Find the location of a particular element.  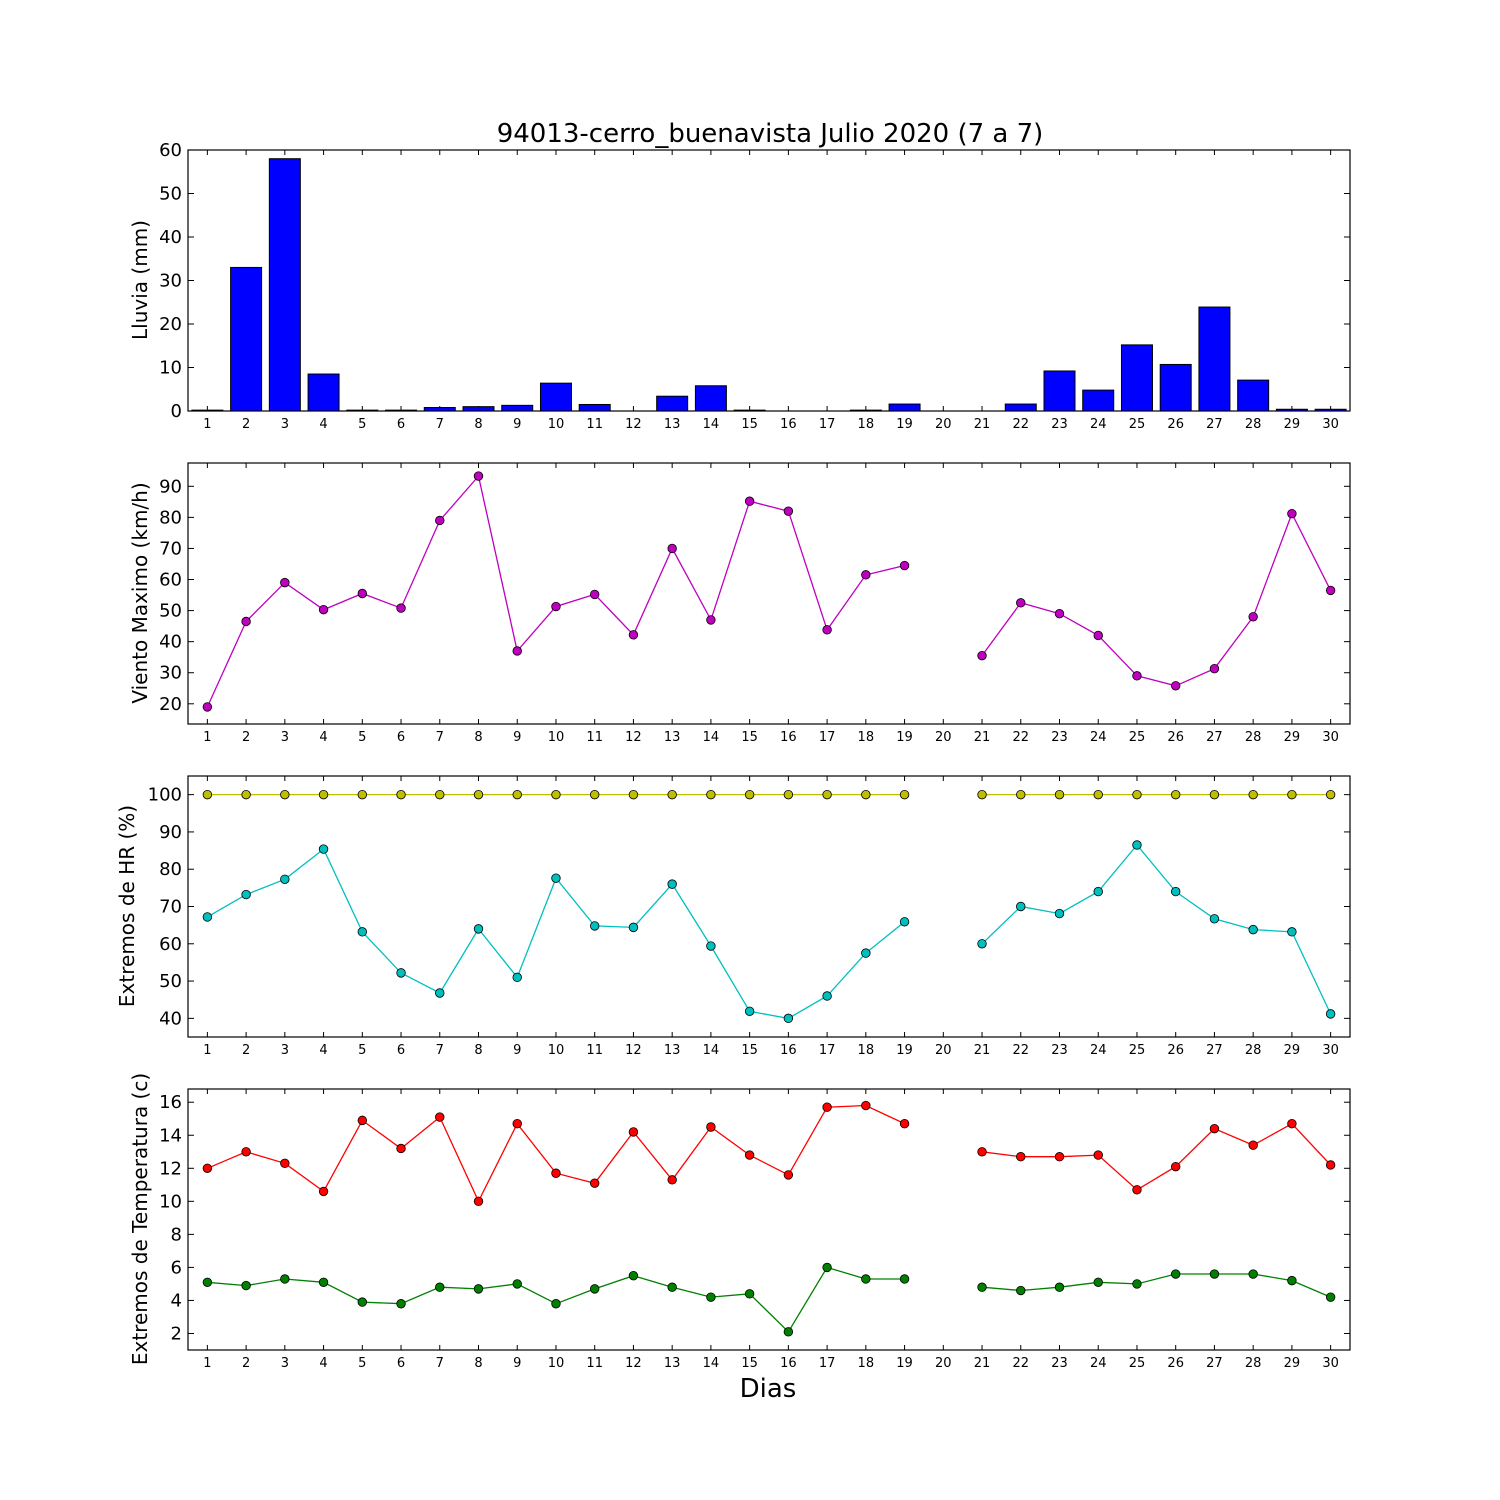

wind-xtick-label: 2 is located at coordinates (246, 737).